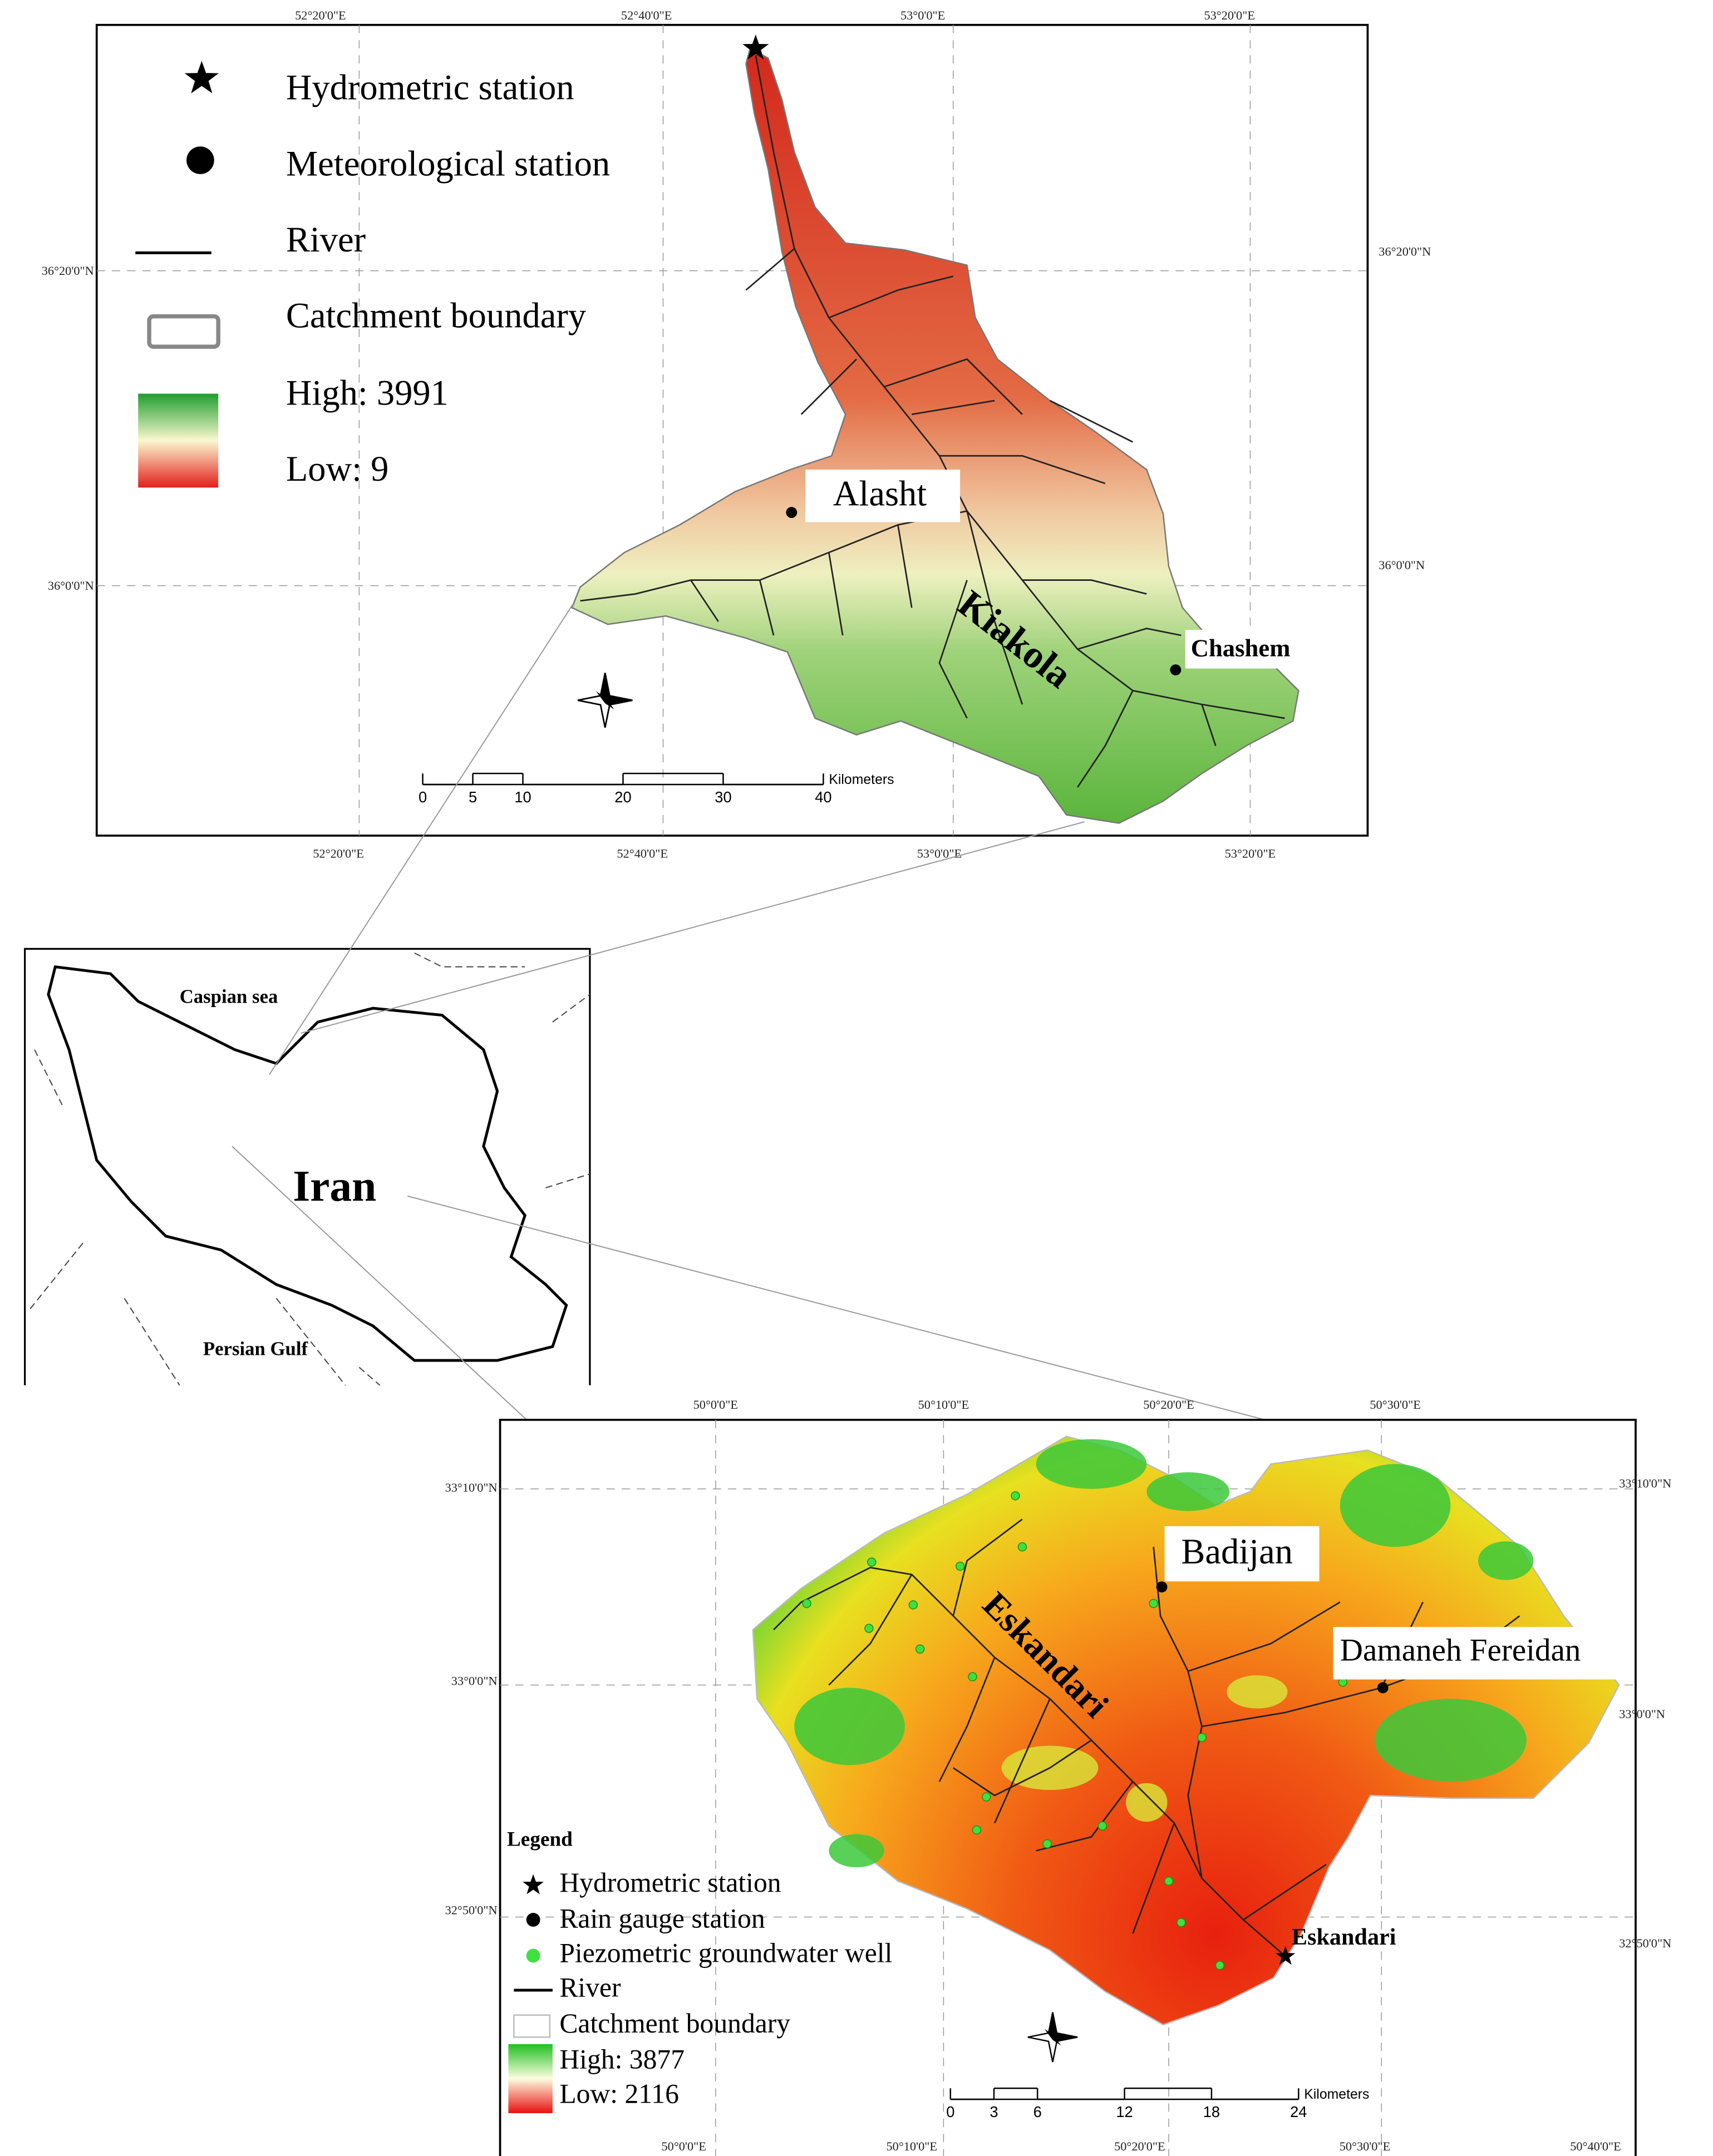 The width and height of the screenshot is (1713, 2156). Describe the element at coordinates (1241, 648) in the screenshot. I see `place-label: Chashem` at that location.